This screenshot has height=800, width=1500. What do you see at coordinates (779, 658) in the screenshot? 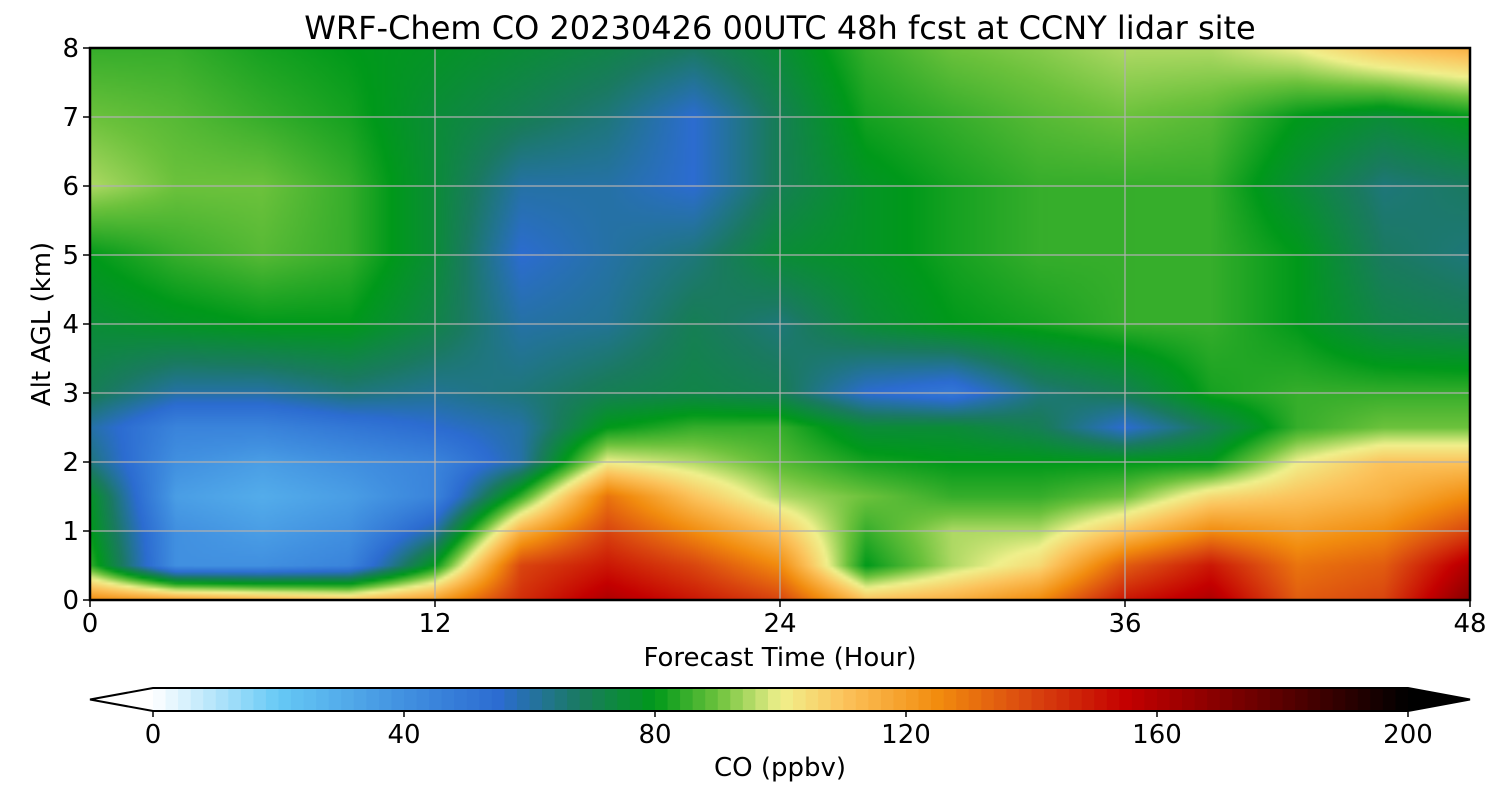
I see `x-axis-label: Forecast Time (Hour)` at bounding box center [779, 658].